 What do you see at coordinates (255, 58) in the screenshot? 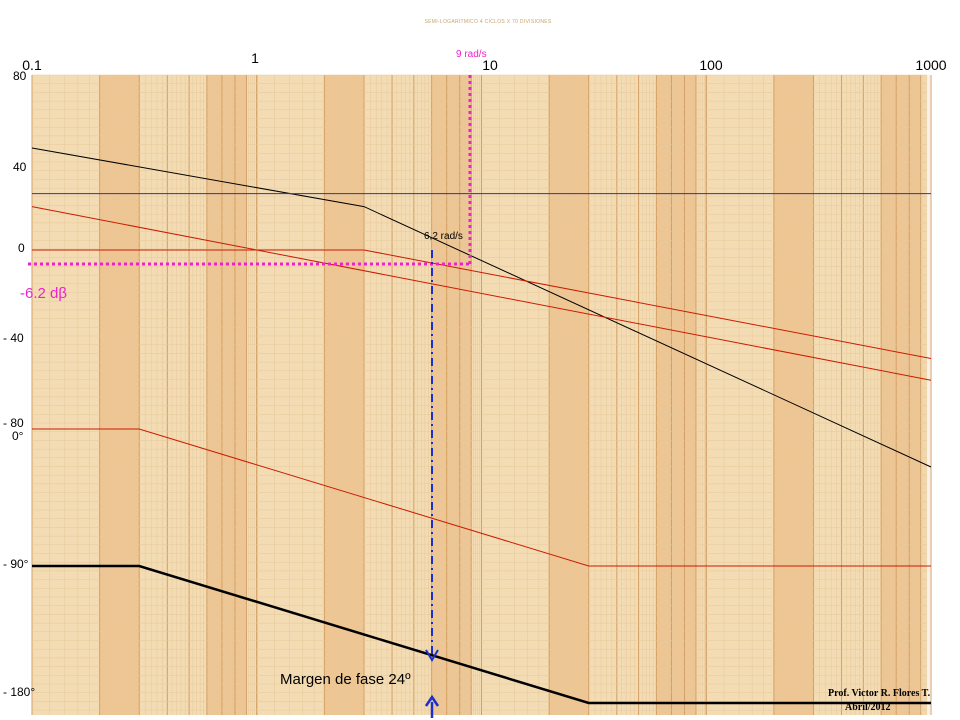
I see `x-tick-label: 1` at bounding box center [255, 58].